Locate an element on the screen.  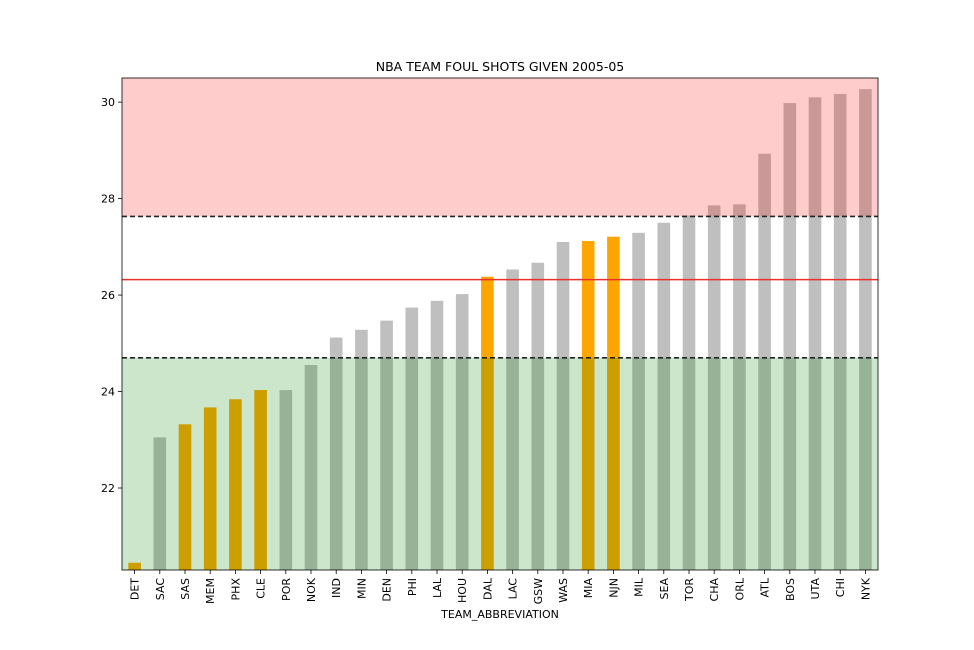
bar-phx is located at coordinates (235, 484).